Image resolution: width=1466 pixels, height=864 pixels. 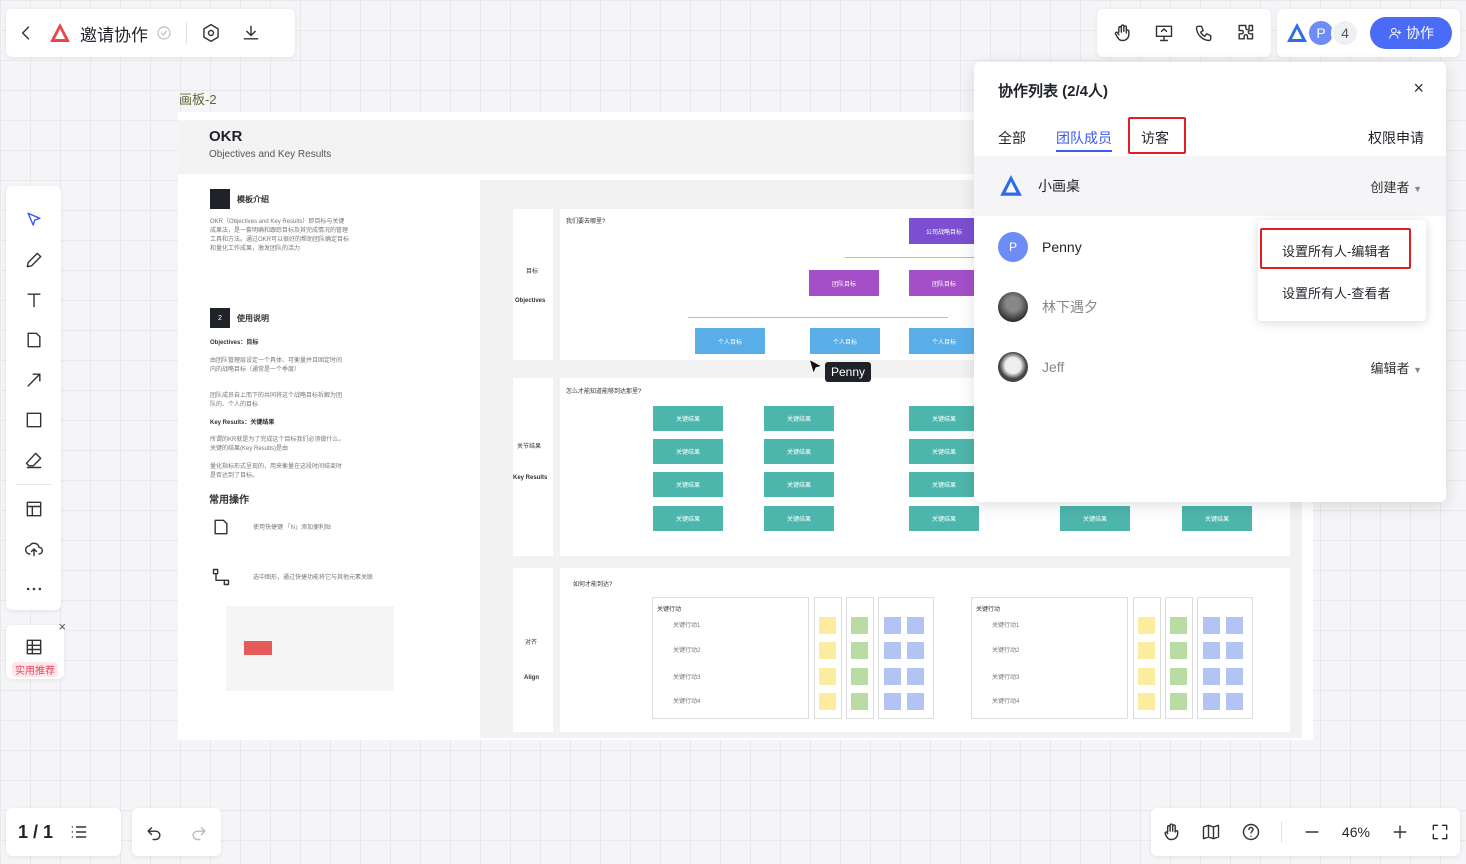 What do you see at coordinates (1155, 138) in the screenshot?
I see `tab-guests: 访客` at bounding box center [1155, 138].